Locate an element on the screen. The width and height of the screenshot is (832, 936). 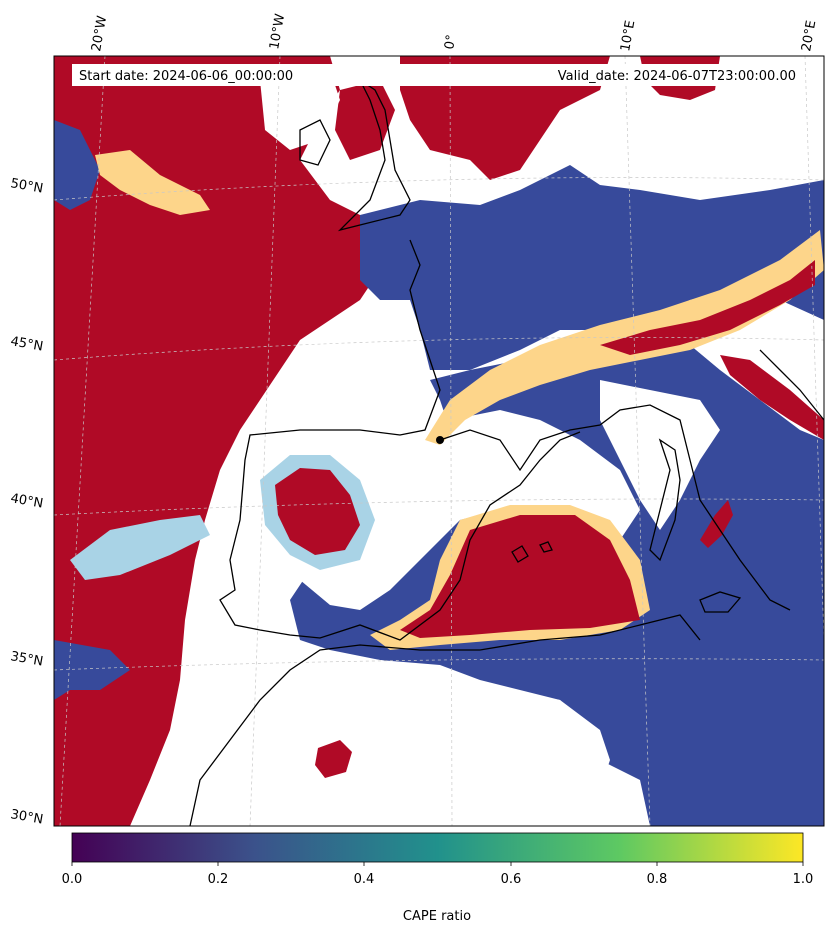
field-high-iberia is located at coordinates (317, 511).